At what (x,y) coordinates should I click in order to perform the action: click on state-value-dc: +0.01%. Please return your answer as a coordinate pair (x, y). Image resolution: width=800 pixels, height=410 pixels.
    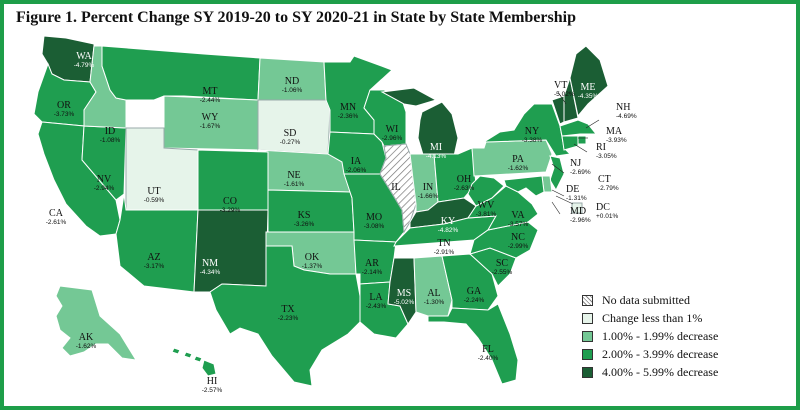
    Looking at the image, I should click on (607, 216).